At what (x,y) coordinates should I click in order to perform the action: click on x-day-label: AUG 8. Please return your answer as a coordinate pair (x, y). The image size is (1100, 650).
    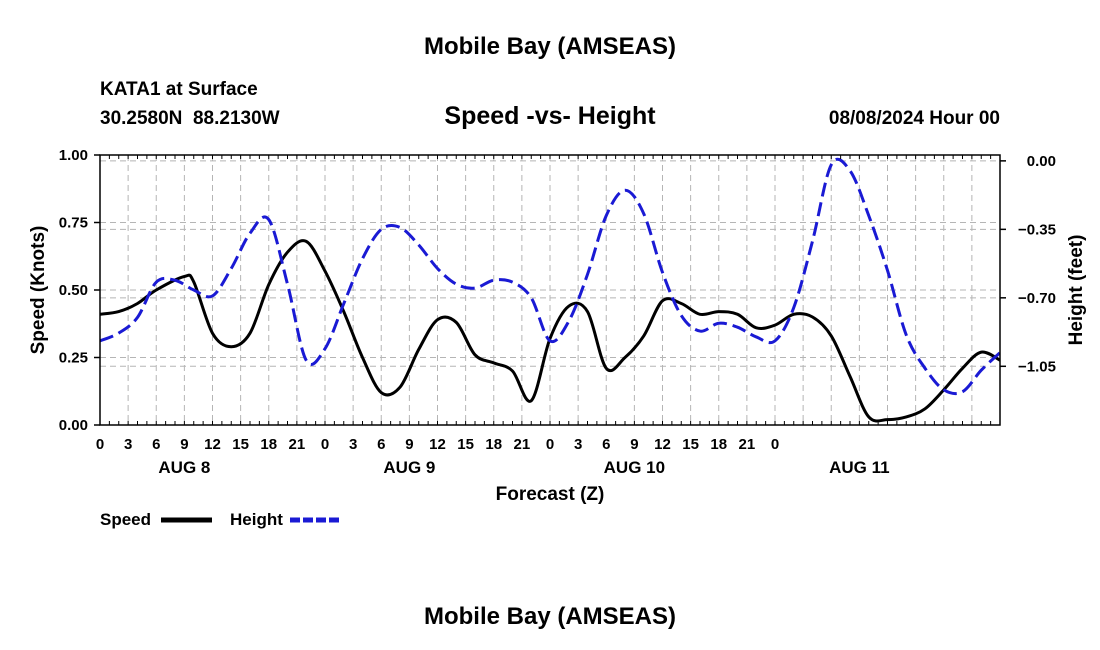
    Looking at the image, I should click on (184, 467).